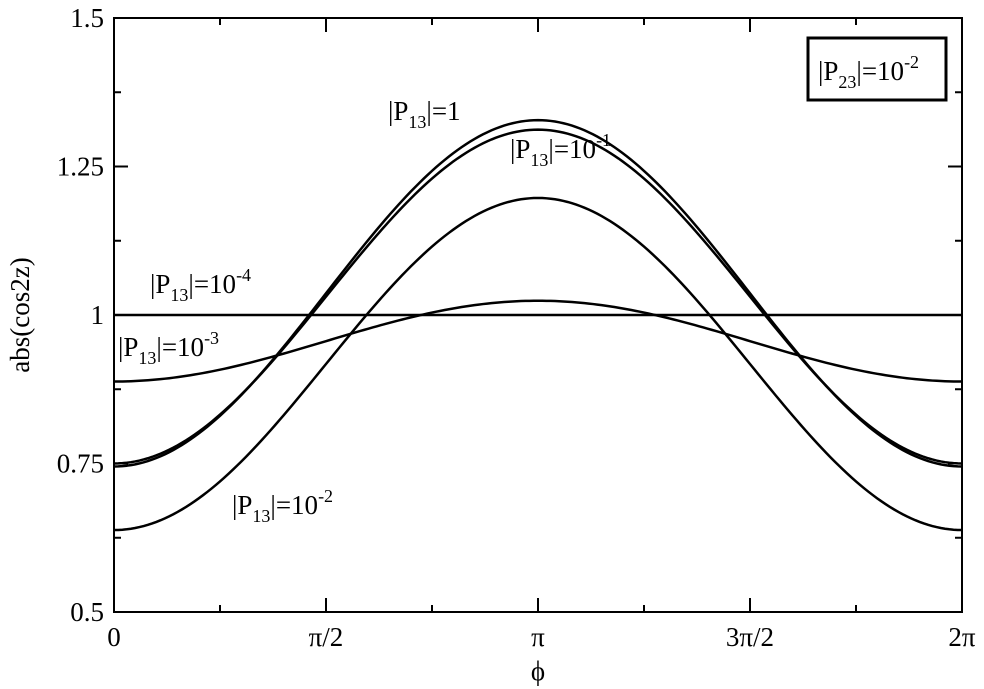 This screenshot has height=689, width=984. I want to click on series-label-5: |P13|=10-4, so click(200, 285).